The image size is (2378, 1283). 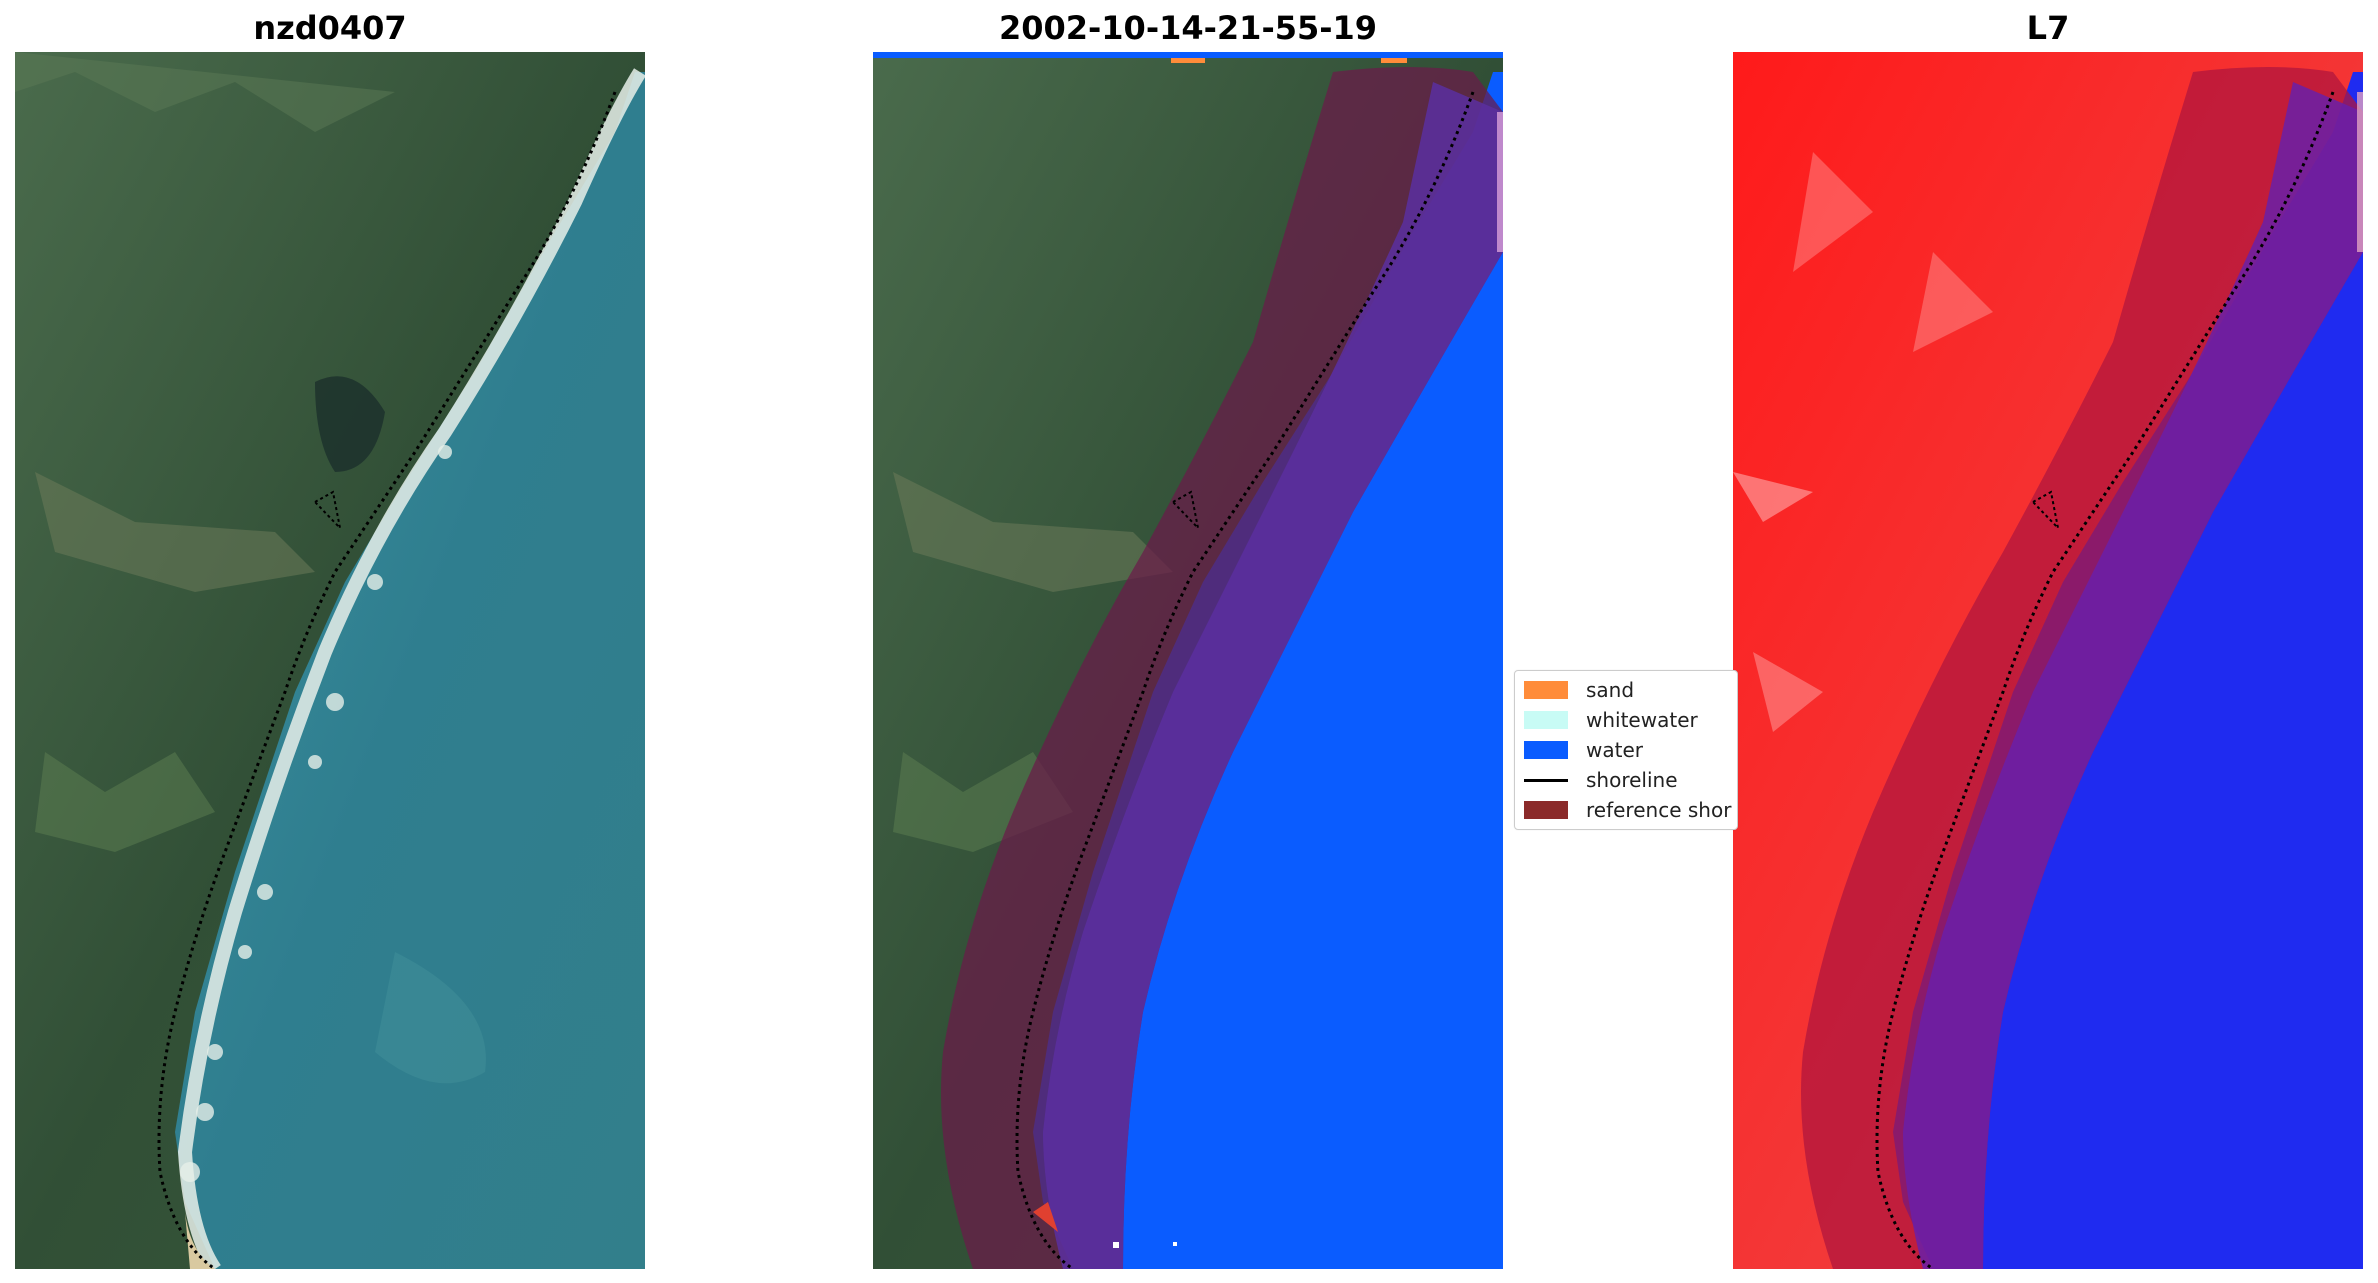 I want to click on panel-title-right: L7, so click(x=2048, y=28).